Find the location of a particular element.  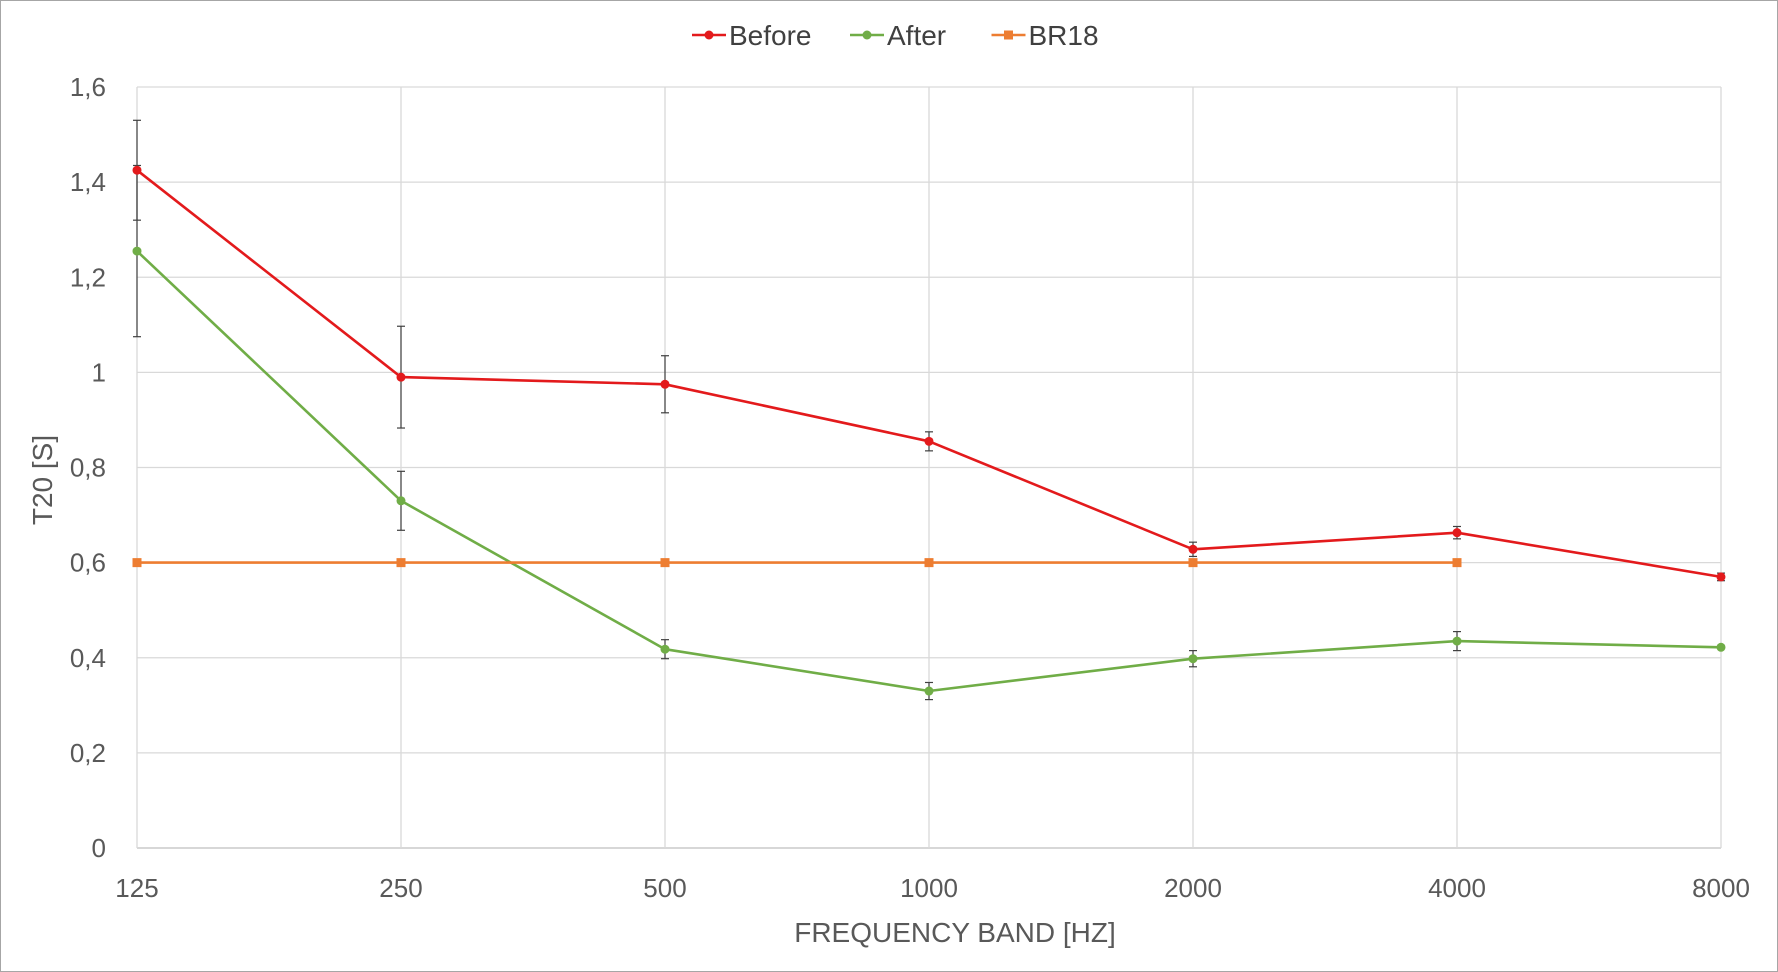

y-tick-label: 1,6 is located at coordinates (88, 87).